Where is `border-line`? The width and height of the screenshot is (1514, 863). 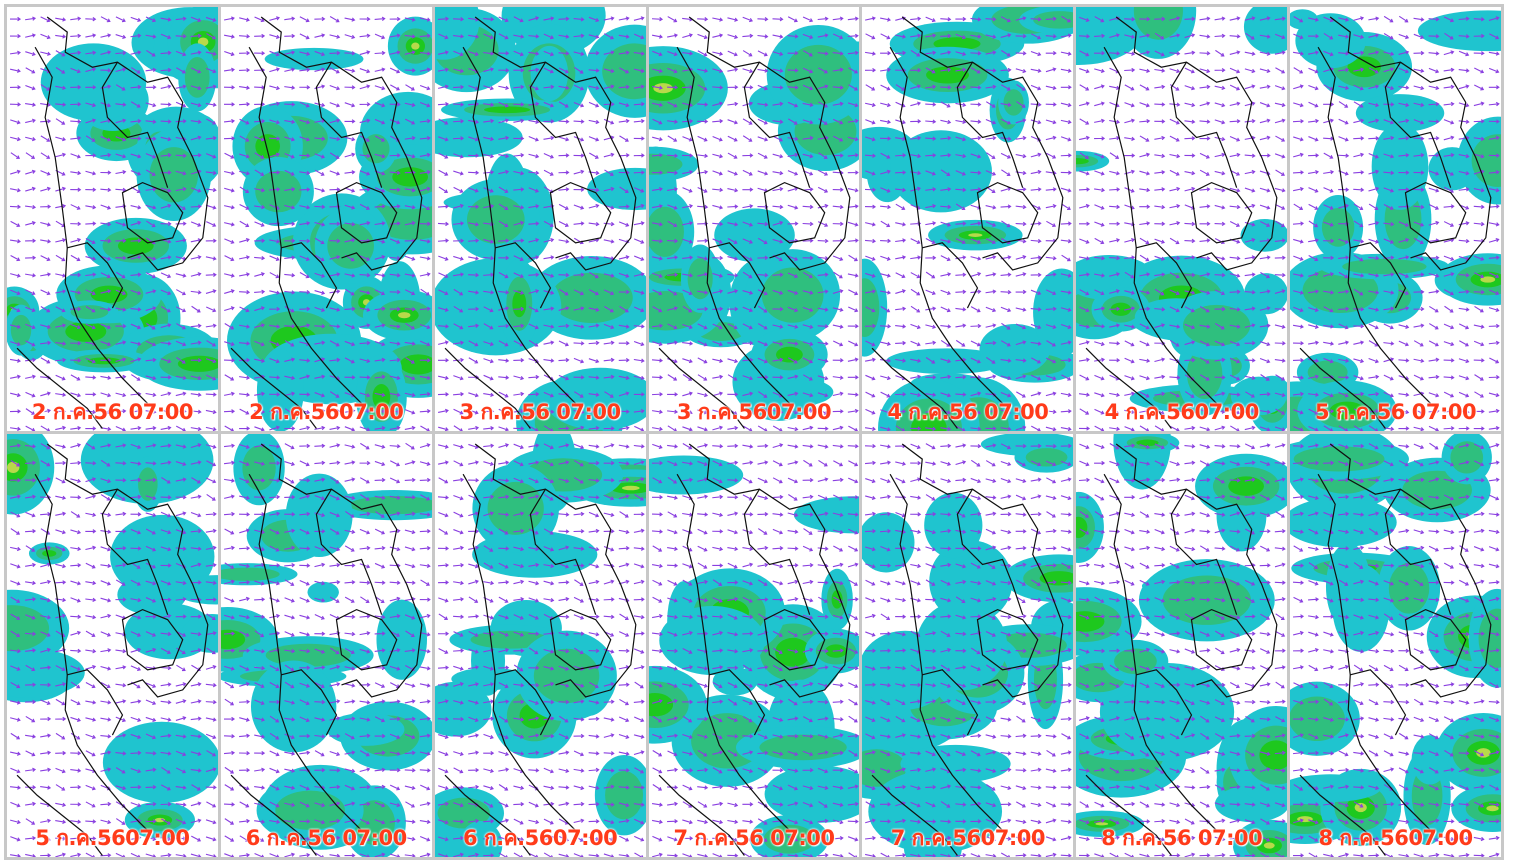
border-line is located at coordinates (776, 124).